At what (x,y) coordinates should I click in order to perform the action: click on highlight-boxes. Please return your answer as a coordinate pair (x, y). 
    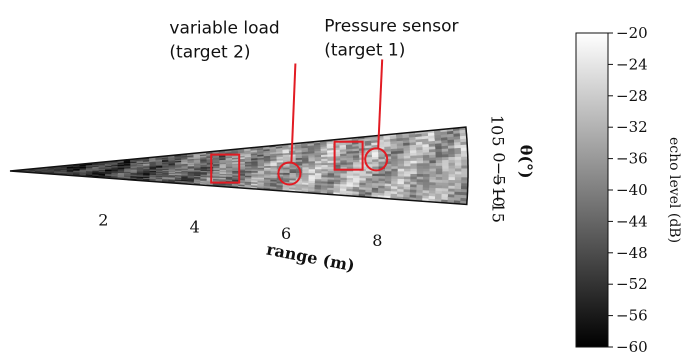
    Looking at the image, I should click on (287, 162).